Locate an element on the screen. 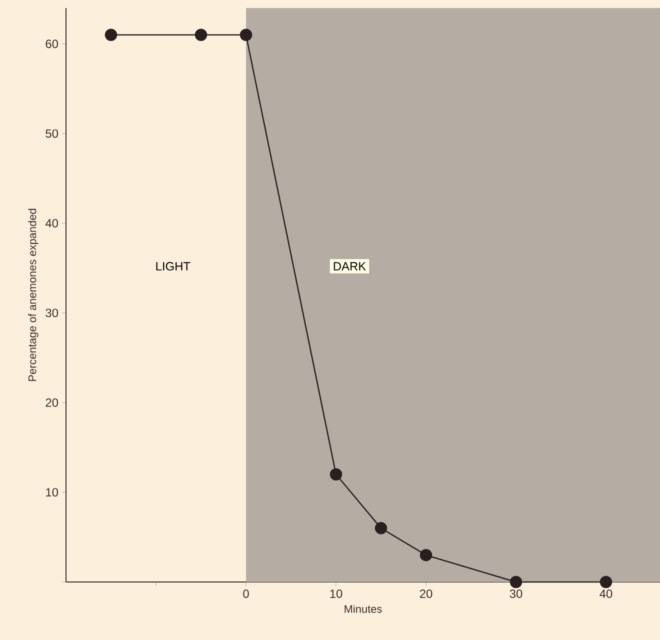  annotation: LIGHT is located at coordinates (173, 266).